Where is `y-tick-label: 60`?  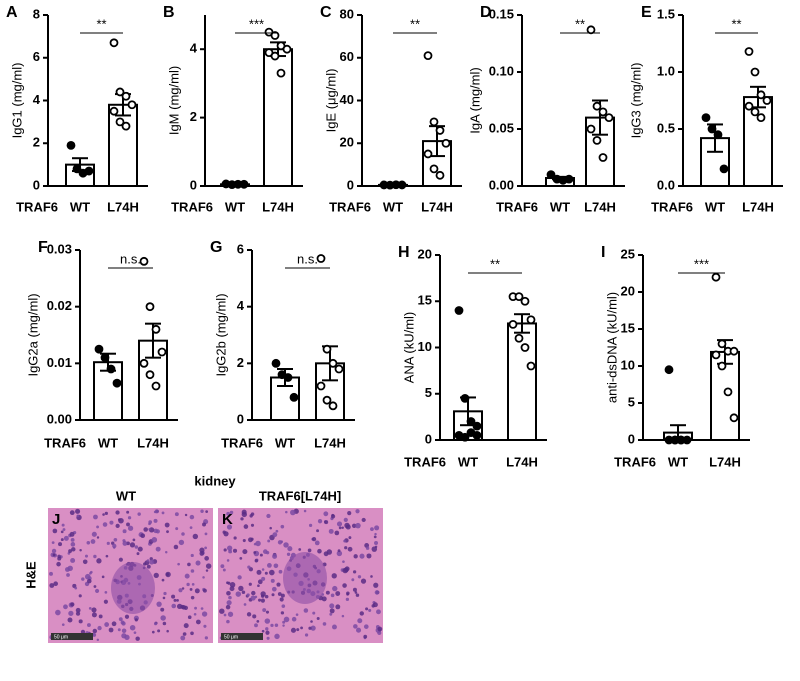
y-tick-label: 60 is located at coordinates (347, 56).